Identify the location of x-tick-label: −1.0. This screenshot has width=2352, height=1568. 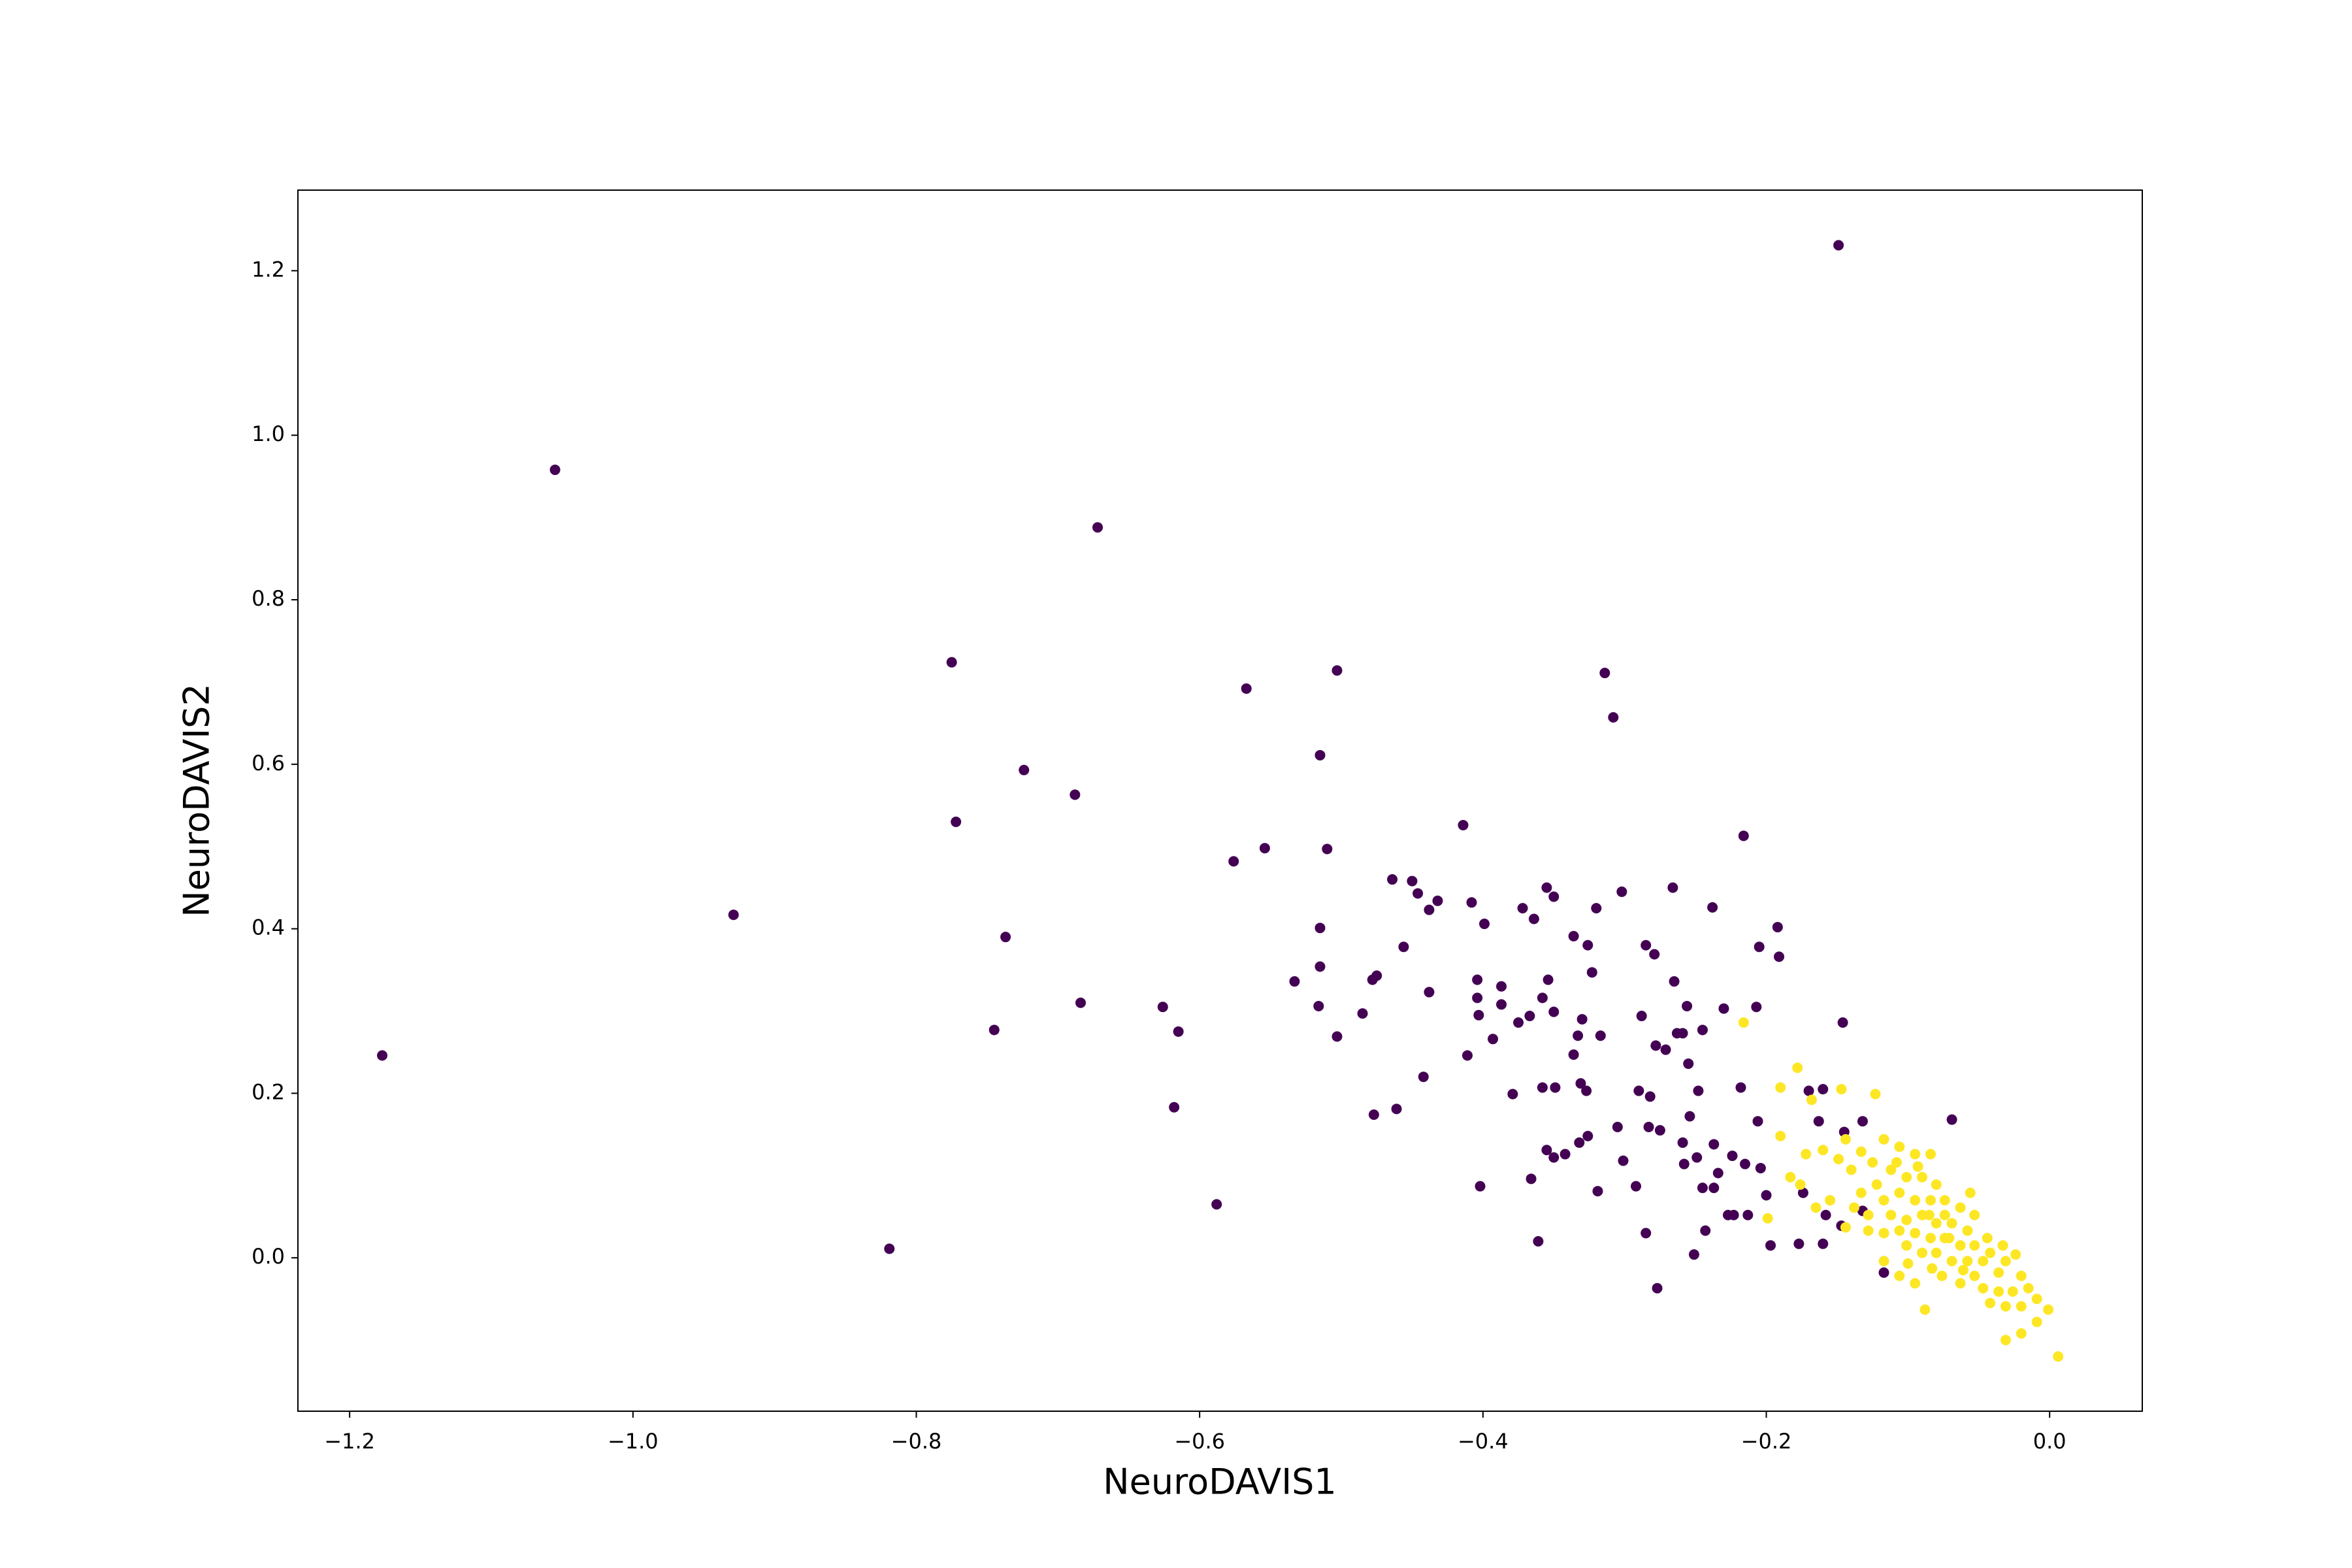
(633, 1441).